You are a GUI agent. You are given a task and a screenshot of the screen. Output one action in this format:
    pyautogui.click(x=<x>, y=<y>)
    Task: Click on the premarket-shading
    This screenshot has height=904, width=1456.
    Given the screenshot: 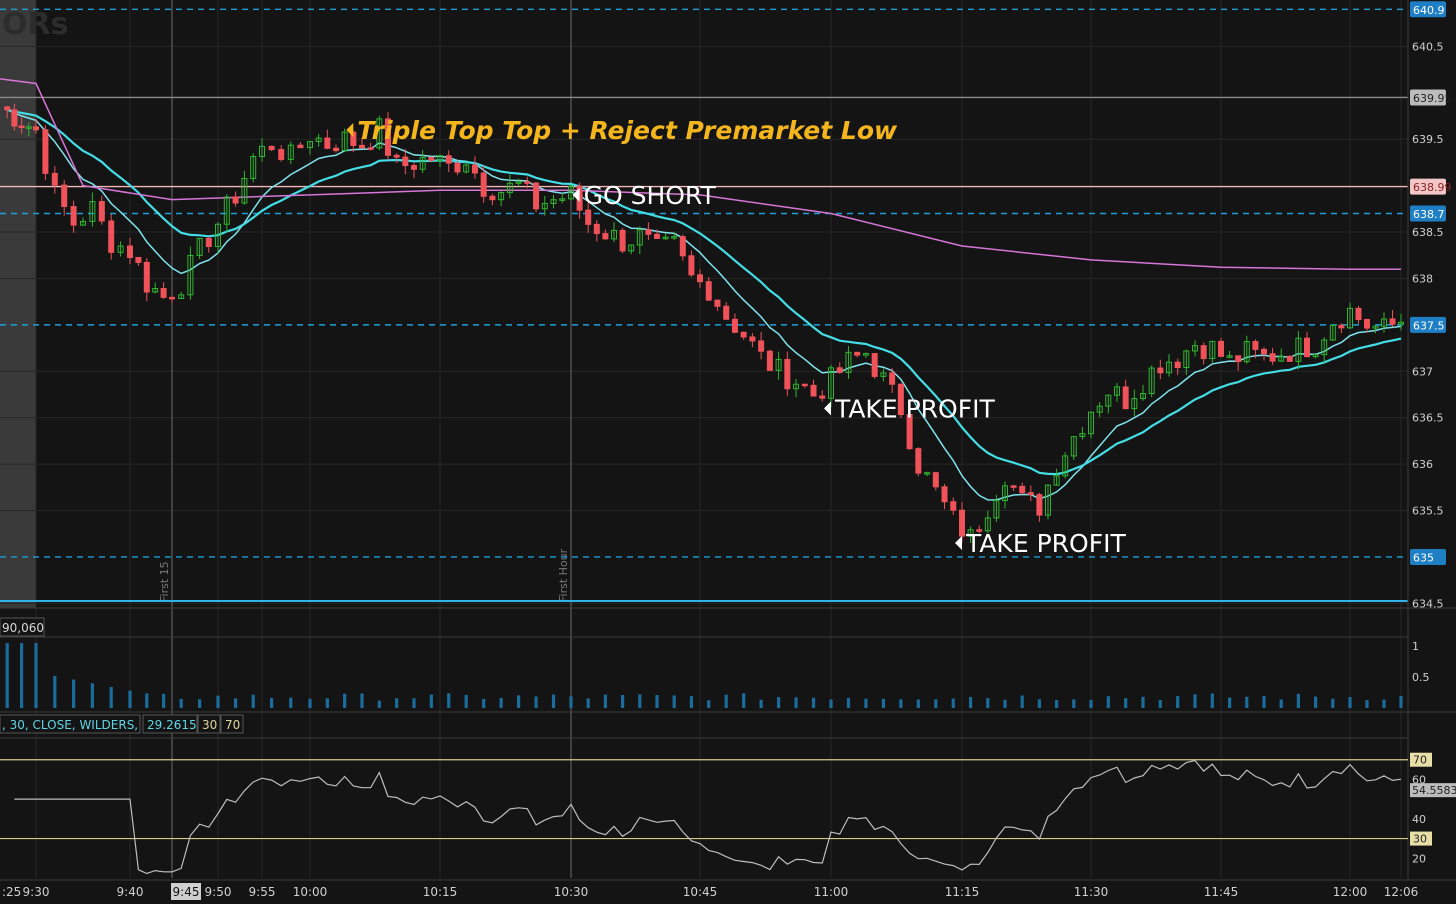 What is the action you would take?
    pyautogui.click(x=18, y=304)
    